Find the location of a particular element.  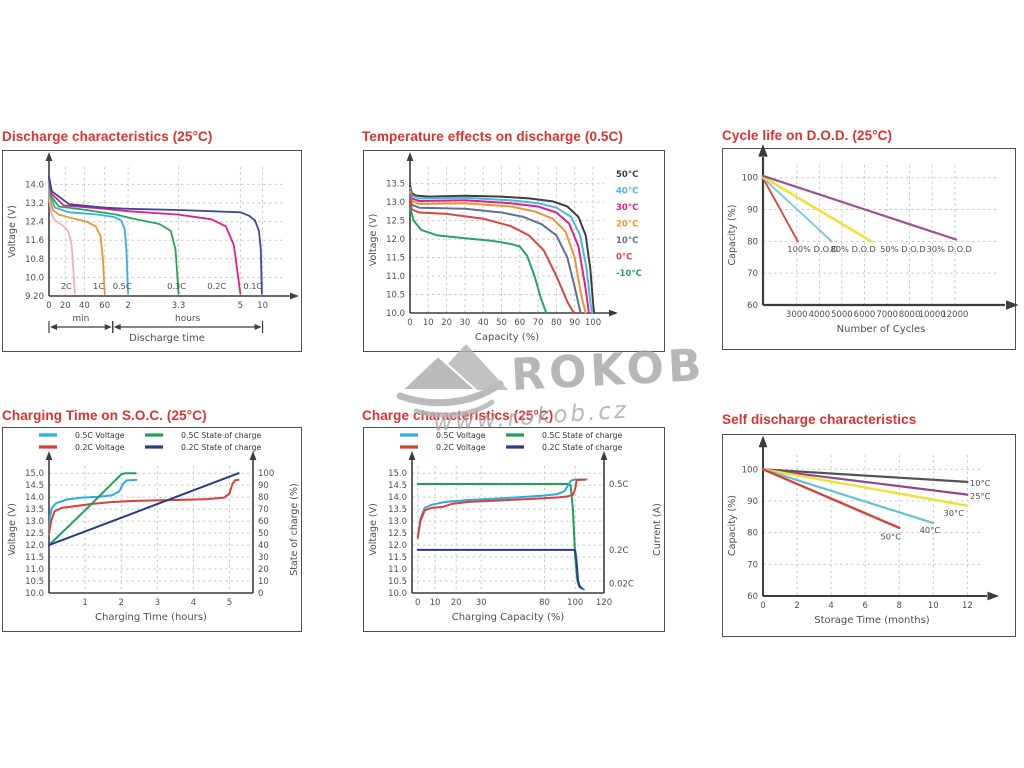

svg-text: 40°C is located at coordinates (627, 192).